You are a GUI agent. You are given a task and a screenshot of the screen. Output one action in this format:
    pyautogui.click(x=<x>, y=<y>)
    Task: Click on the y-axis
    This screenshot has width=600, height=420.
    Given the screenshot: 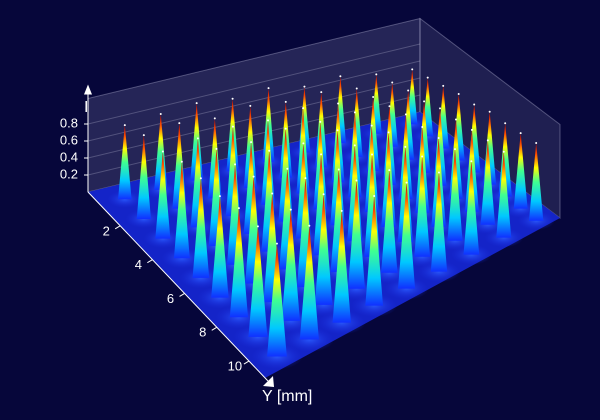 What is the action you would take?
    pyautogui.click(x=178, y=286)
    